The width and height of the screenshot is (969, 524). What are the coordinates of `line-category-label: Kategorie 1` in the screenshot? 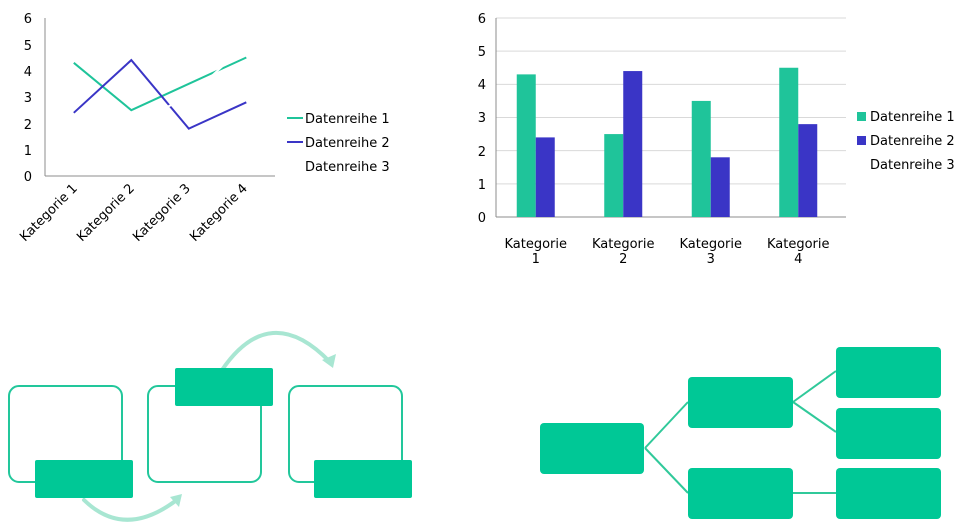 It's located at (49, 213).